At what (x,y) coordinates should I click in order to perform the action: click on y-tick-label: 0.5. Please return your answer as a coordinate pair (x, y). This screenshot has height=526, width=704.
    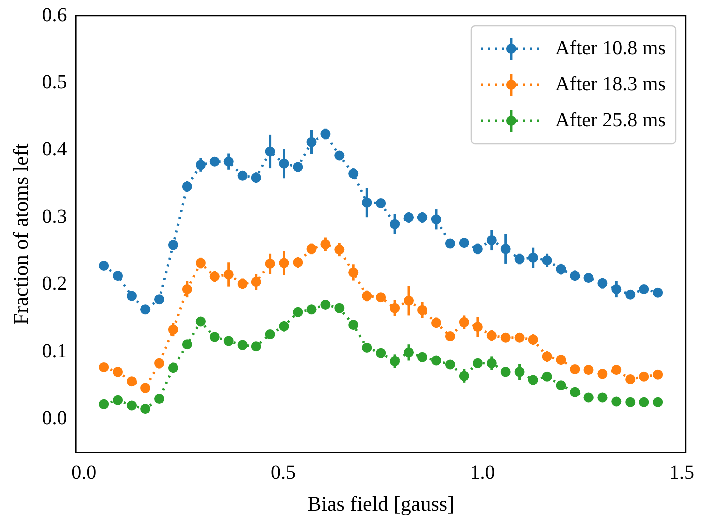
    Looking at the image, I should click on (55, 82).